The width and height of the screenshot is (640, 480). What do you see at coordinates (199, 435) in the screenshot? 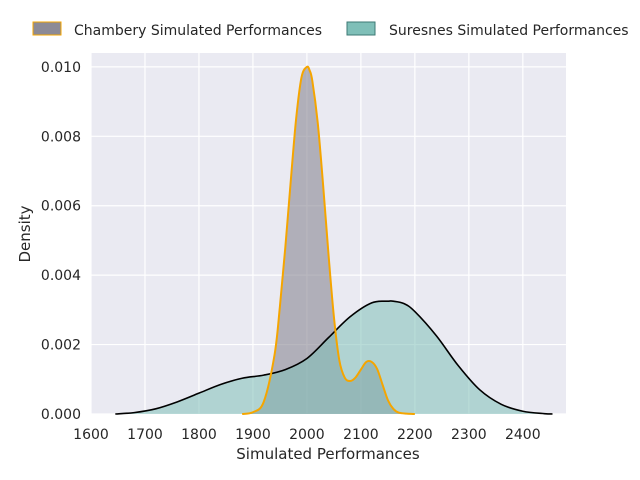
I see `x-tick-label-2: 1800` at bounding box center [199, 435].